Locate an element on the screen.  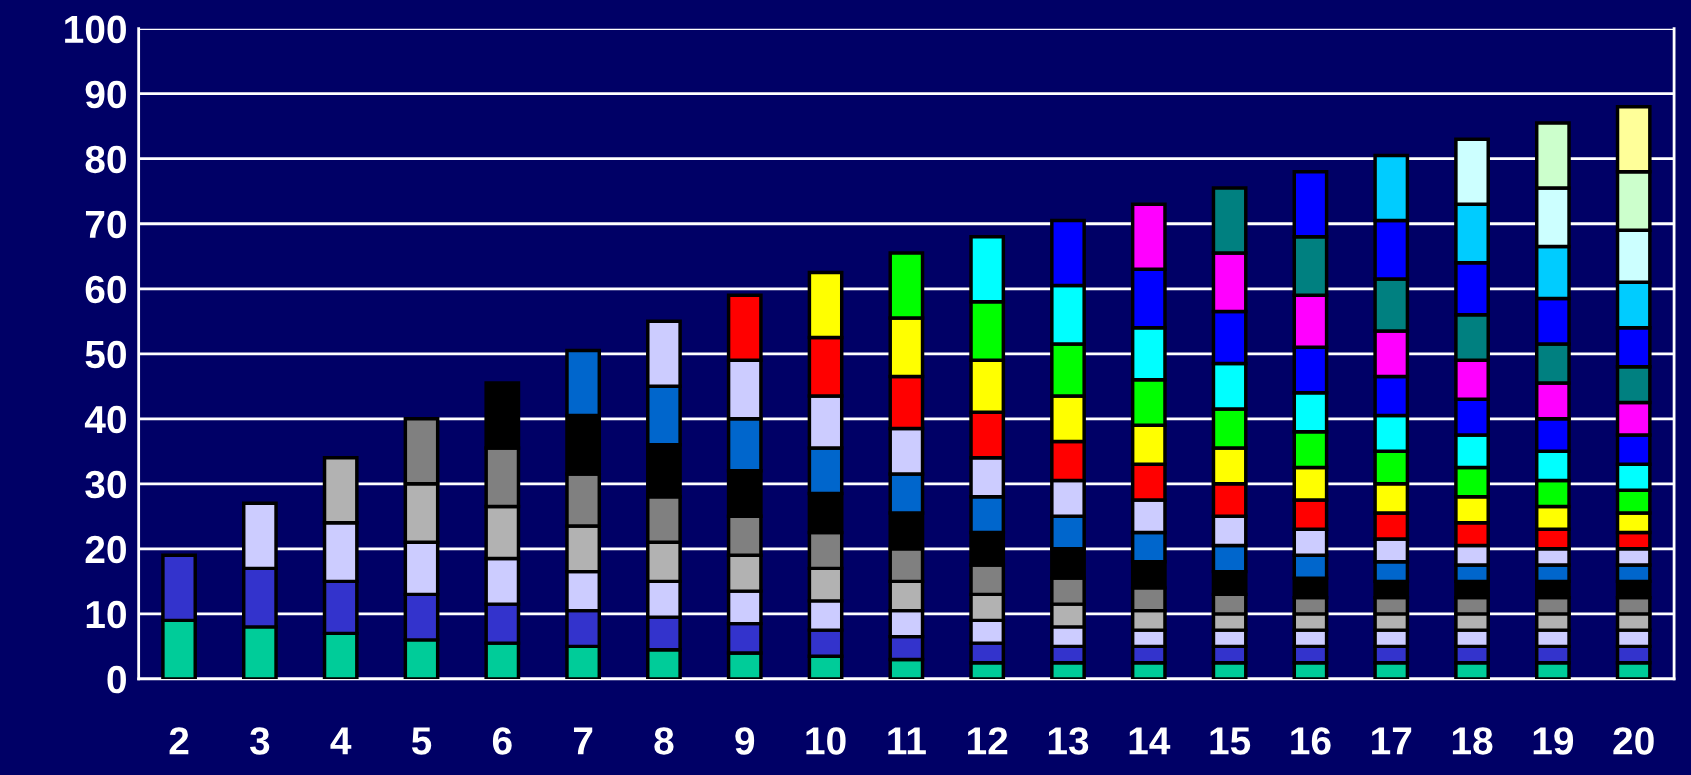
x-tick-label: 9 is located at coordinates (745, 741).